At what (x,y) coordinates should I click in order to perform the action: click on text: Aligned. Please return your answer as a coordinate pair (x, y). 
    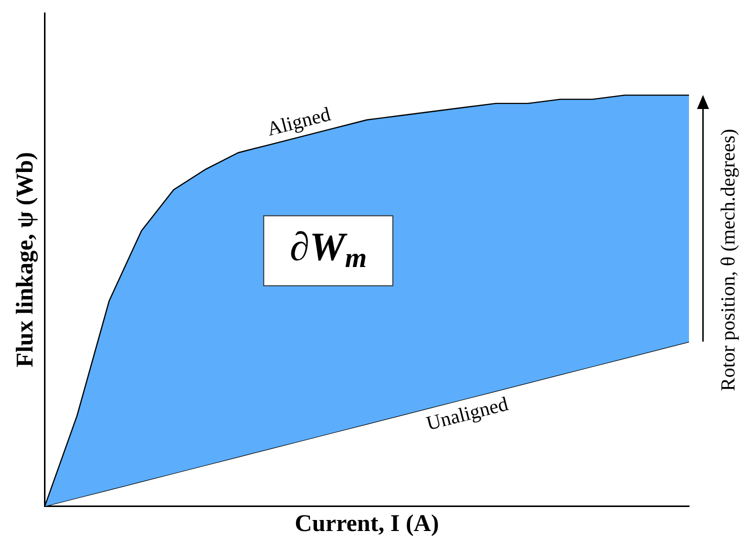
    Looking at the image, I should click on (298, 122).